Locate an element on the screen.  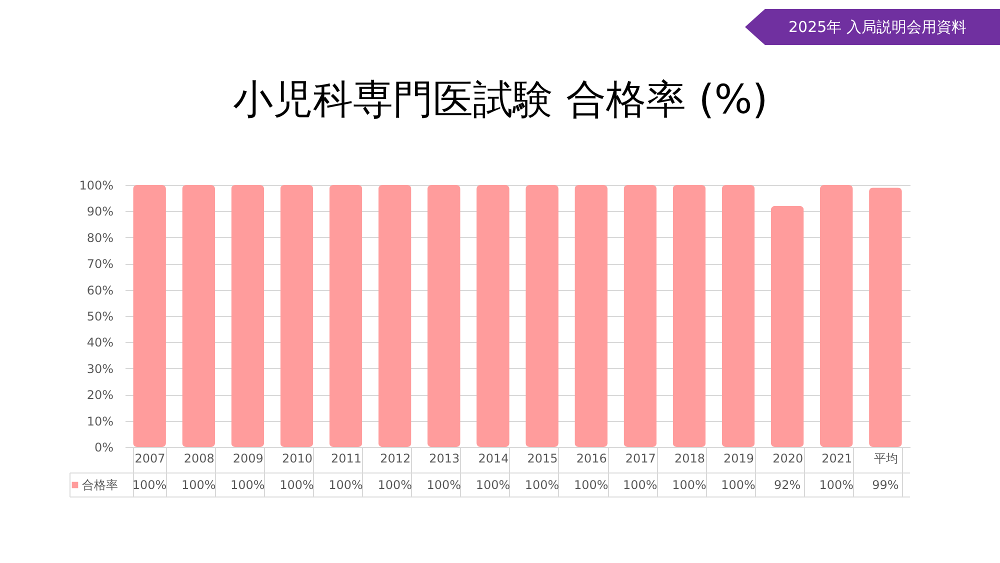
x-tick-label: 2012 is located at coordinates (395, 459).